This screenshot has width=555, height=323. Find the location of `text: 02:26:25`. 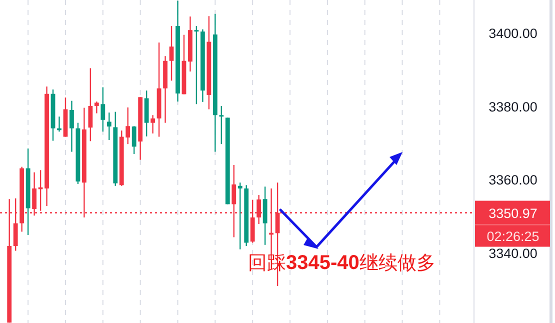

text: 02:26:25 is located at coordinates (513, 236).